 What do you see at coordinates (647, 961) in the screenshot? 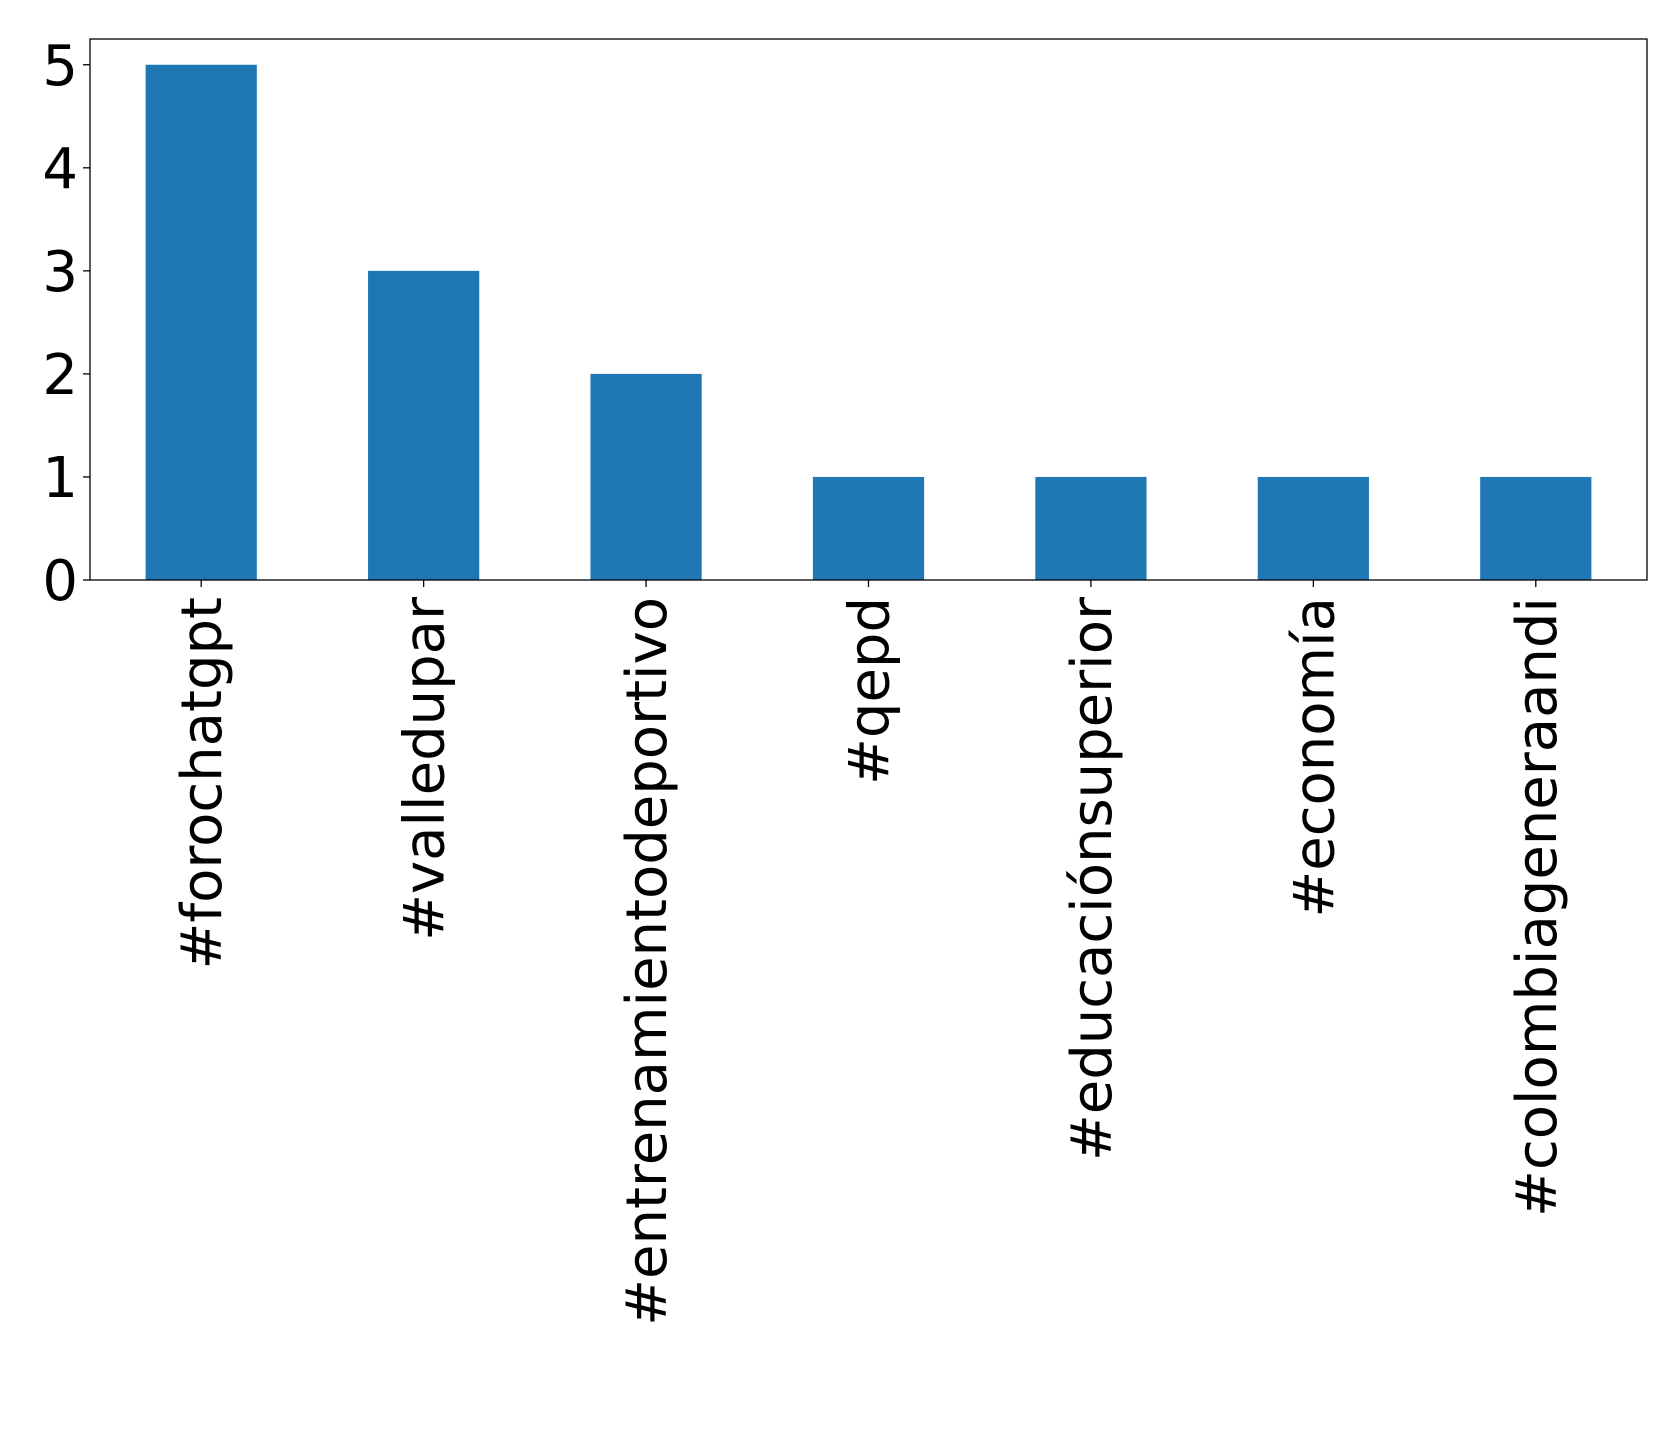
I see `x-tick-label: #entrenamientodeportivo` at bounding box center [647, 961].